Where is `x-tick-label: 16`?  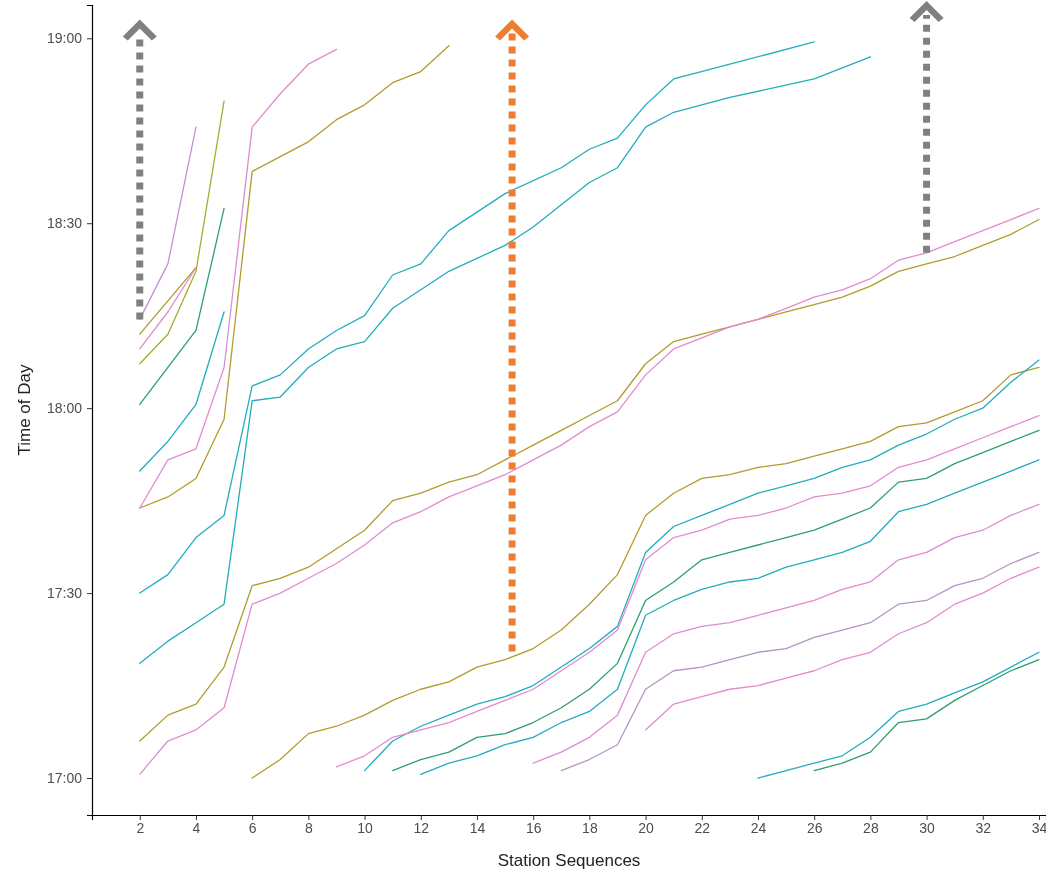 x-tick-label: 16 is located at coordinates (533, 827).